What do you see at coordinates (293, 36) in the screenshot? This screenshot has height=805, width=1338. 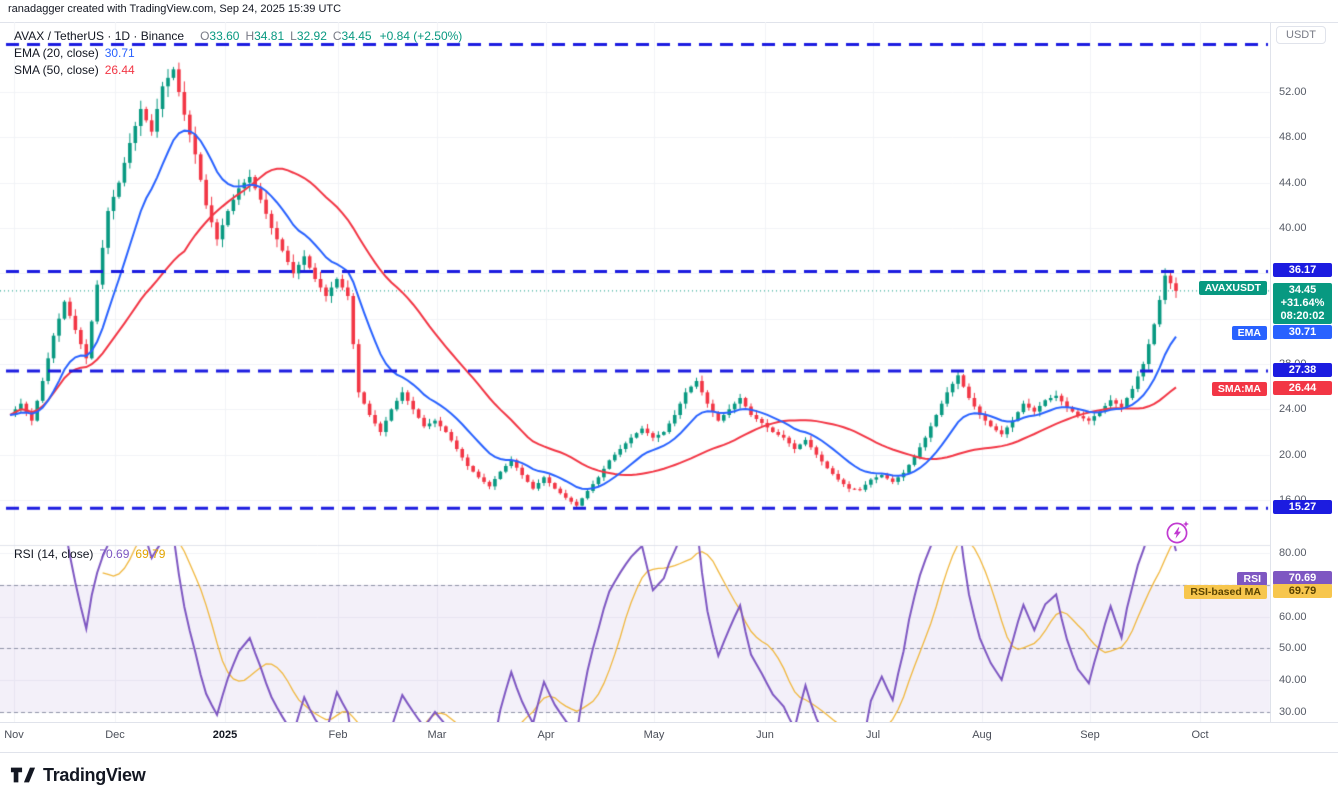 I see `low-label: L` at bounding box center [293, 36].